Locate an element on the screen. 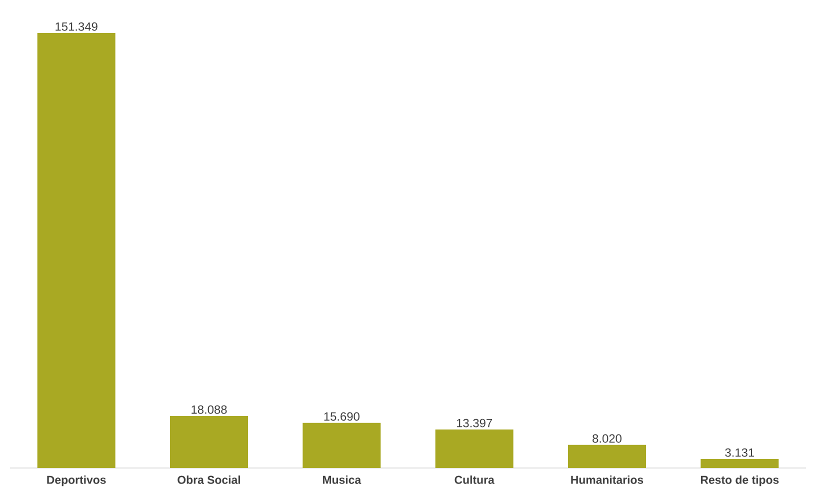 The height and width of the screenshot is (501, 815). x-tick-label: Obra Social is located at coordinates (209, 480).